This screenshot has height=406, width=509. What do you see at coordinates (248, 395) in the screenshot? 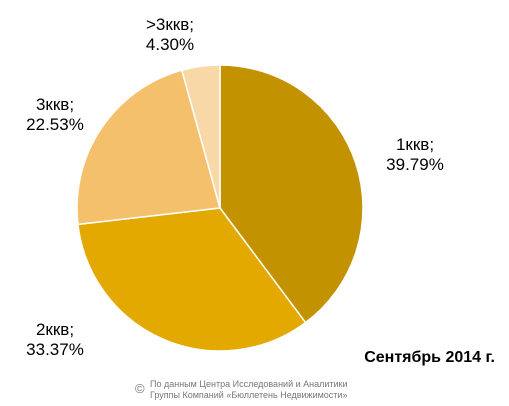
I see `source-line: Группы Компаний «Бюллетень Недвижимости»` at bounding box center [248, 395].